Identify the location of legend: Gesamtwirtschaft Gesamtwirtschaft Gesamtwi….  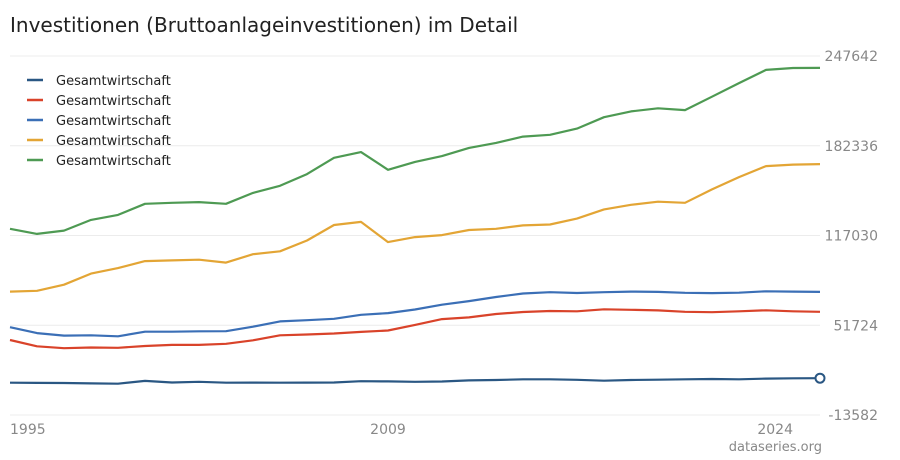
(99, 121).